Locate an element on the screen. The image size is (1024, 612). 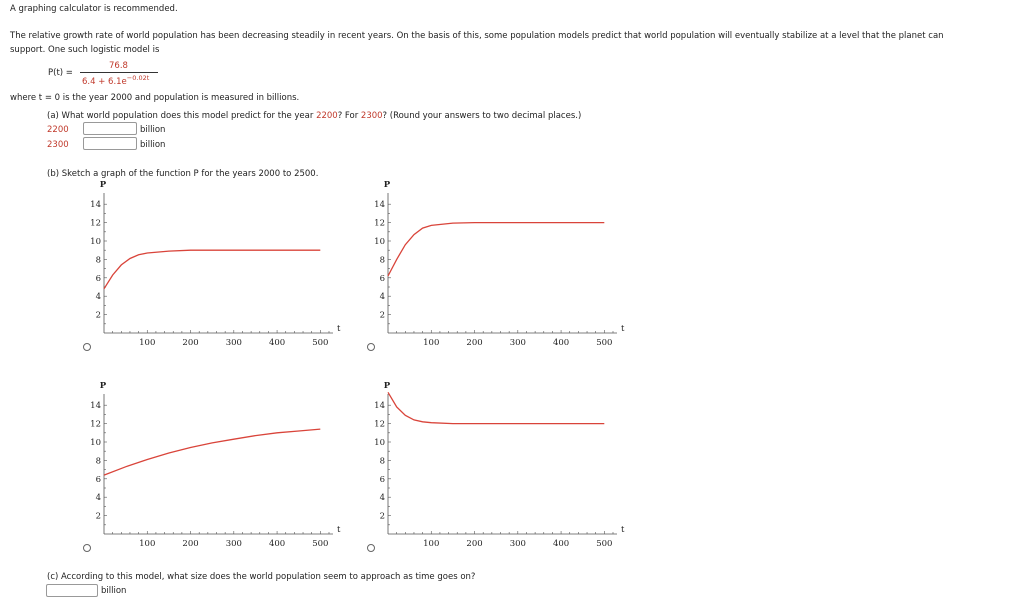
graph-option-3: 100 200 300 400 500 2 4 6 8 10 12 14 Pt is located at coordinates (215, 465).